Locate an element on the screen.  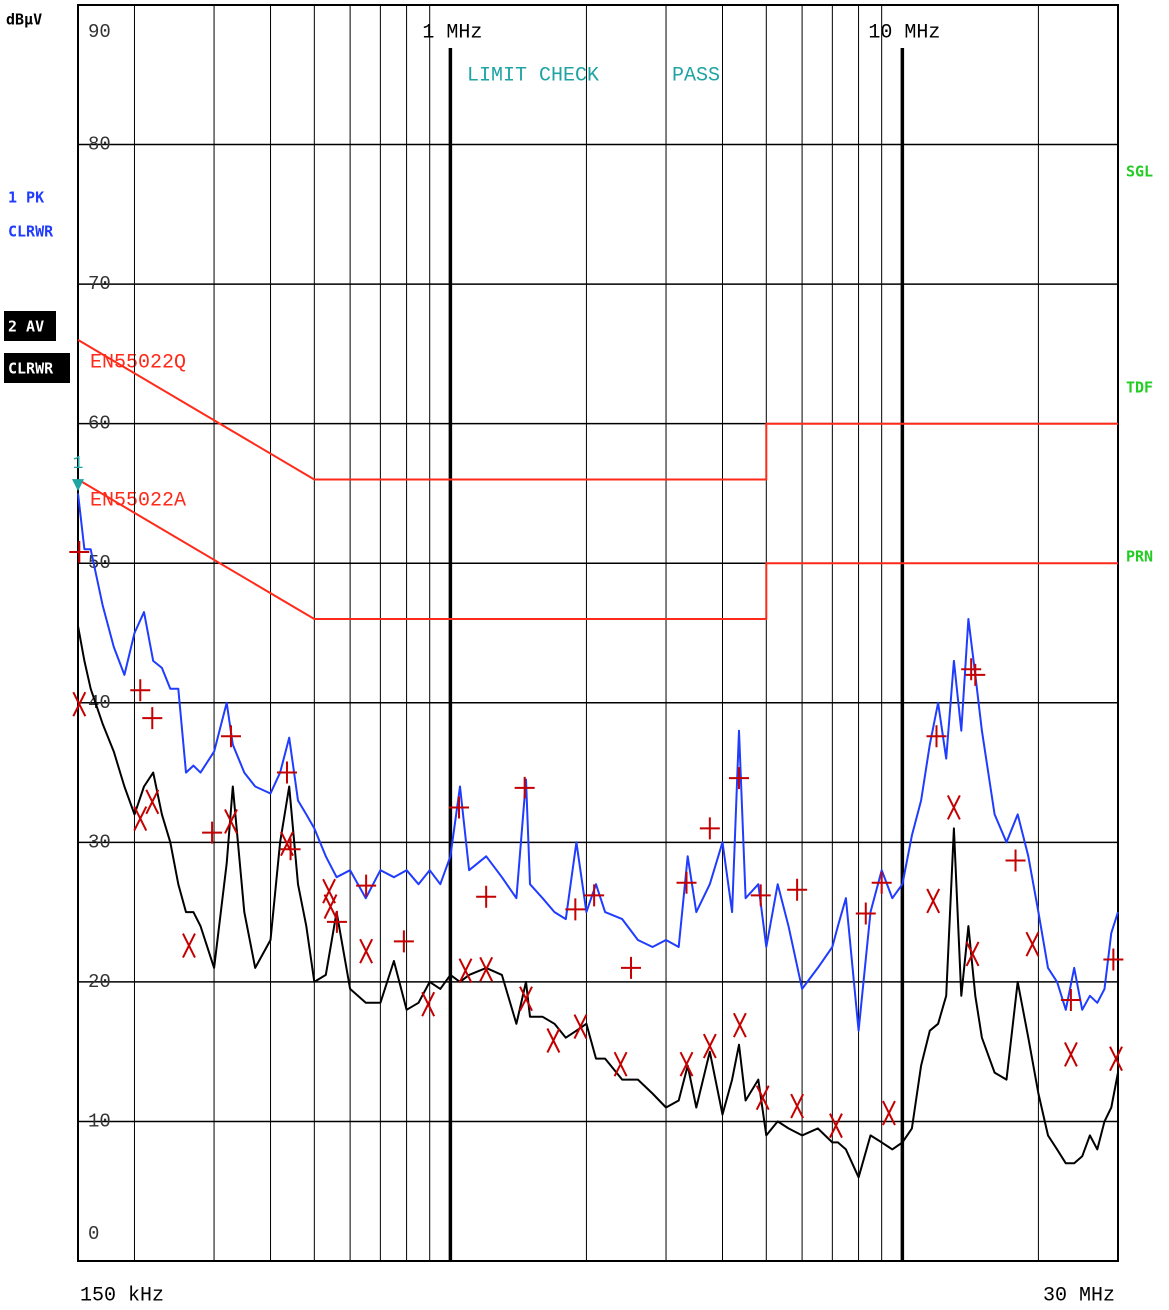
annotation: LIMIT CHECK is located at coordinates (533, 75).